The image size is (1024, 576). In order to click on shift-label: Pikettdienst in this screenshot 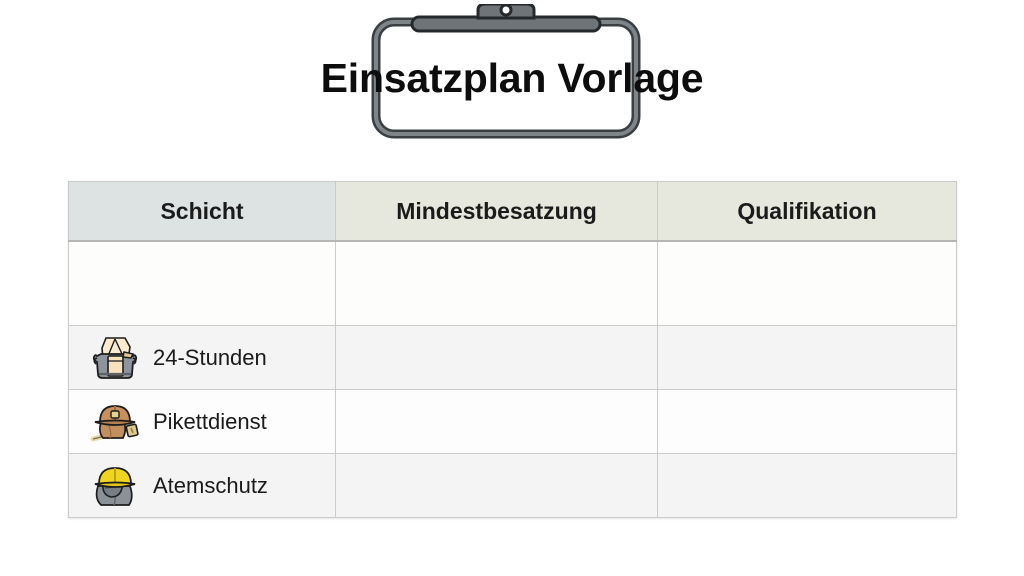, I will do `click(210, 421)`.